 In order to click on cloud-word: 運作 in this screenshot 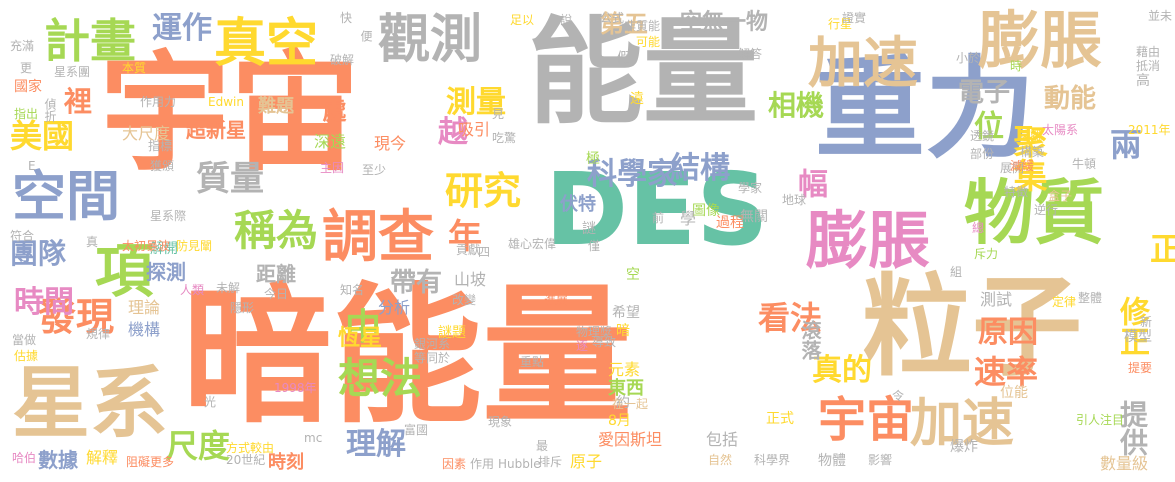, I will do `click(182, 28)`.